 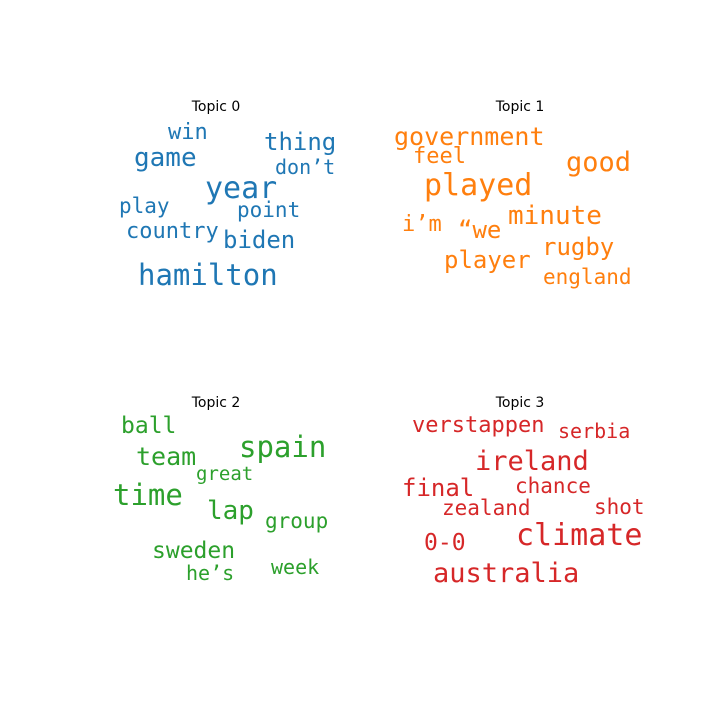 I want to click on word: time, so click(x=148, y=495).